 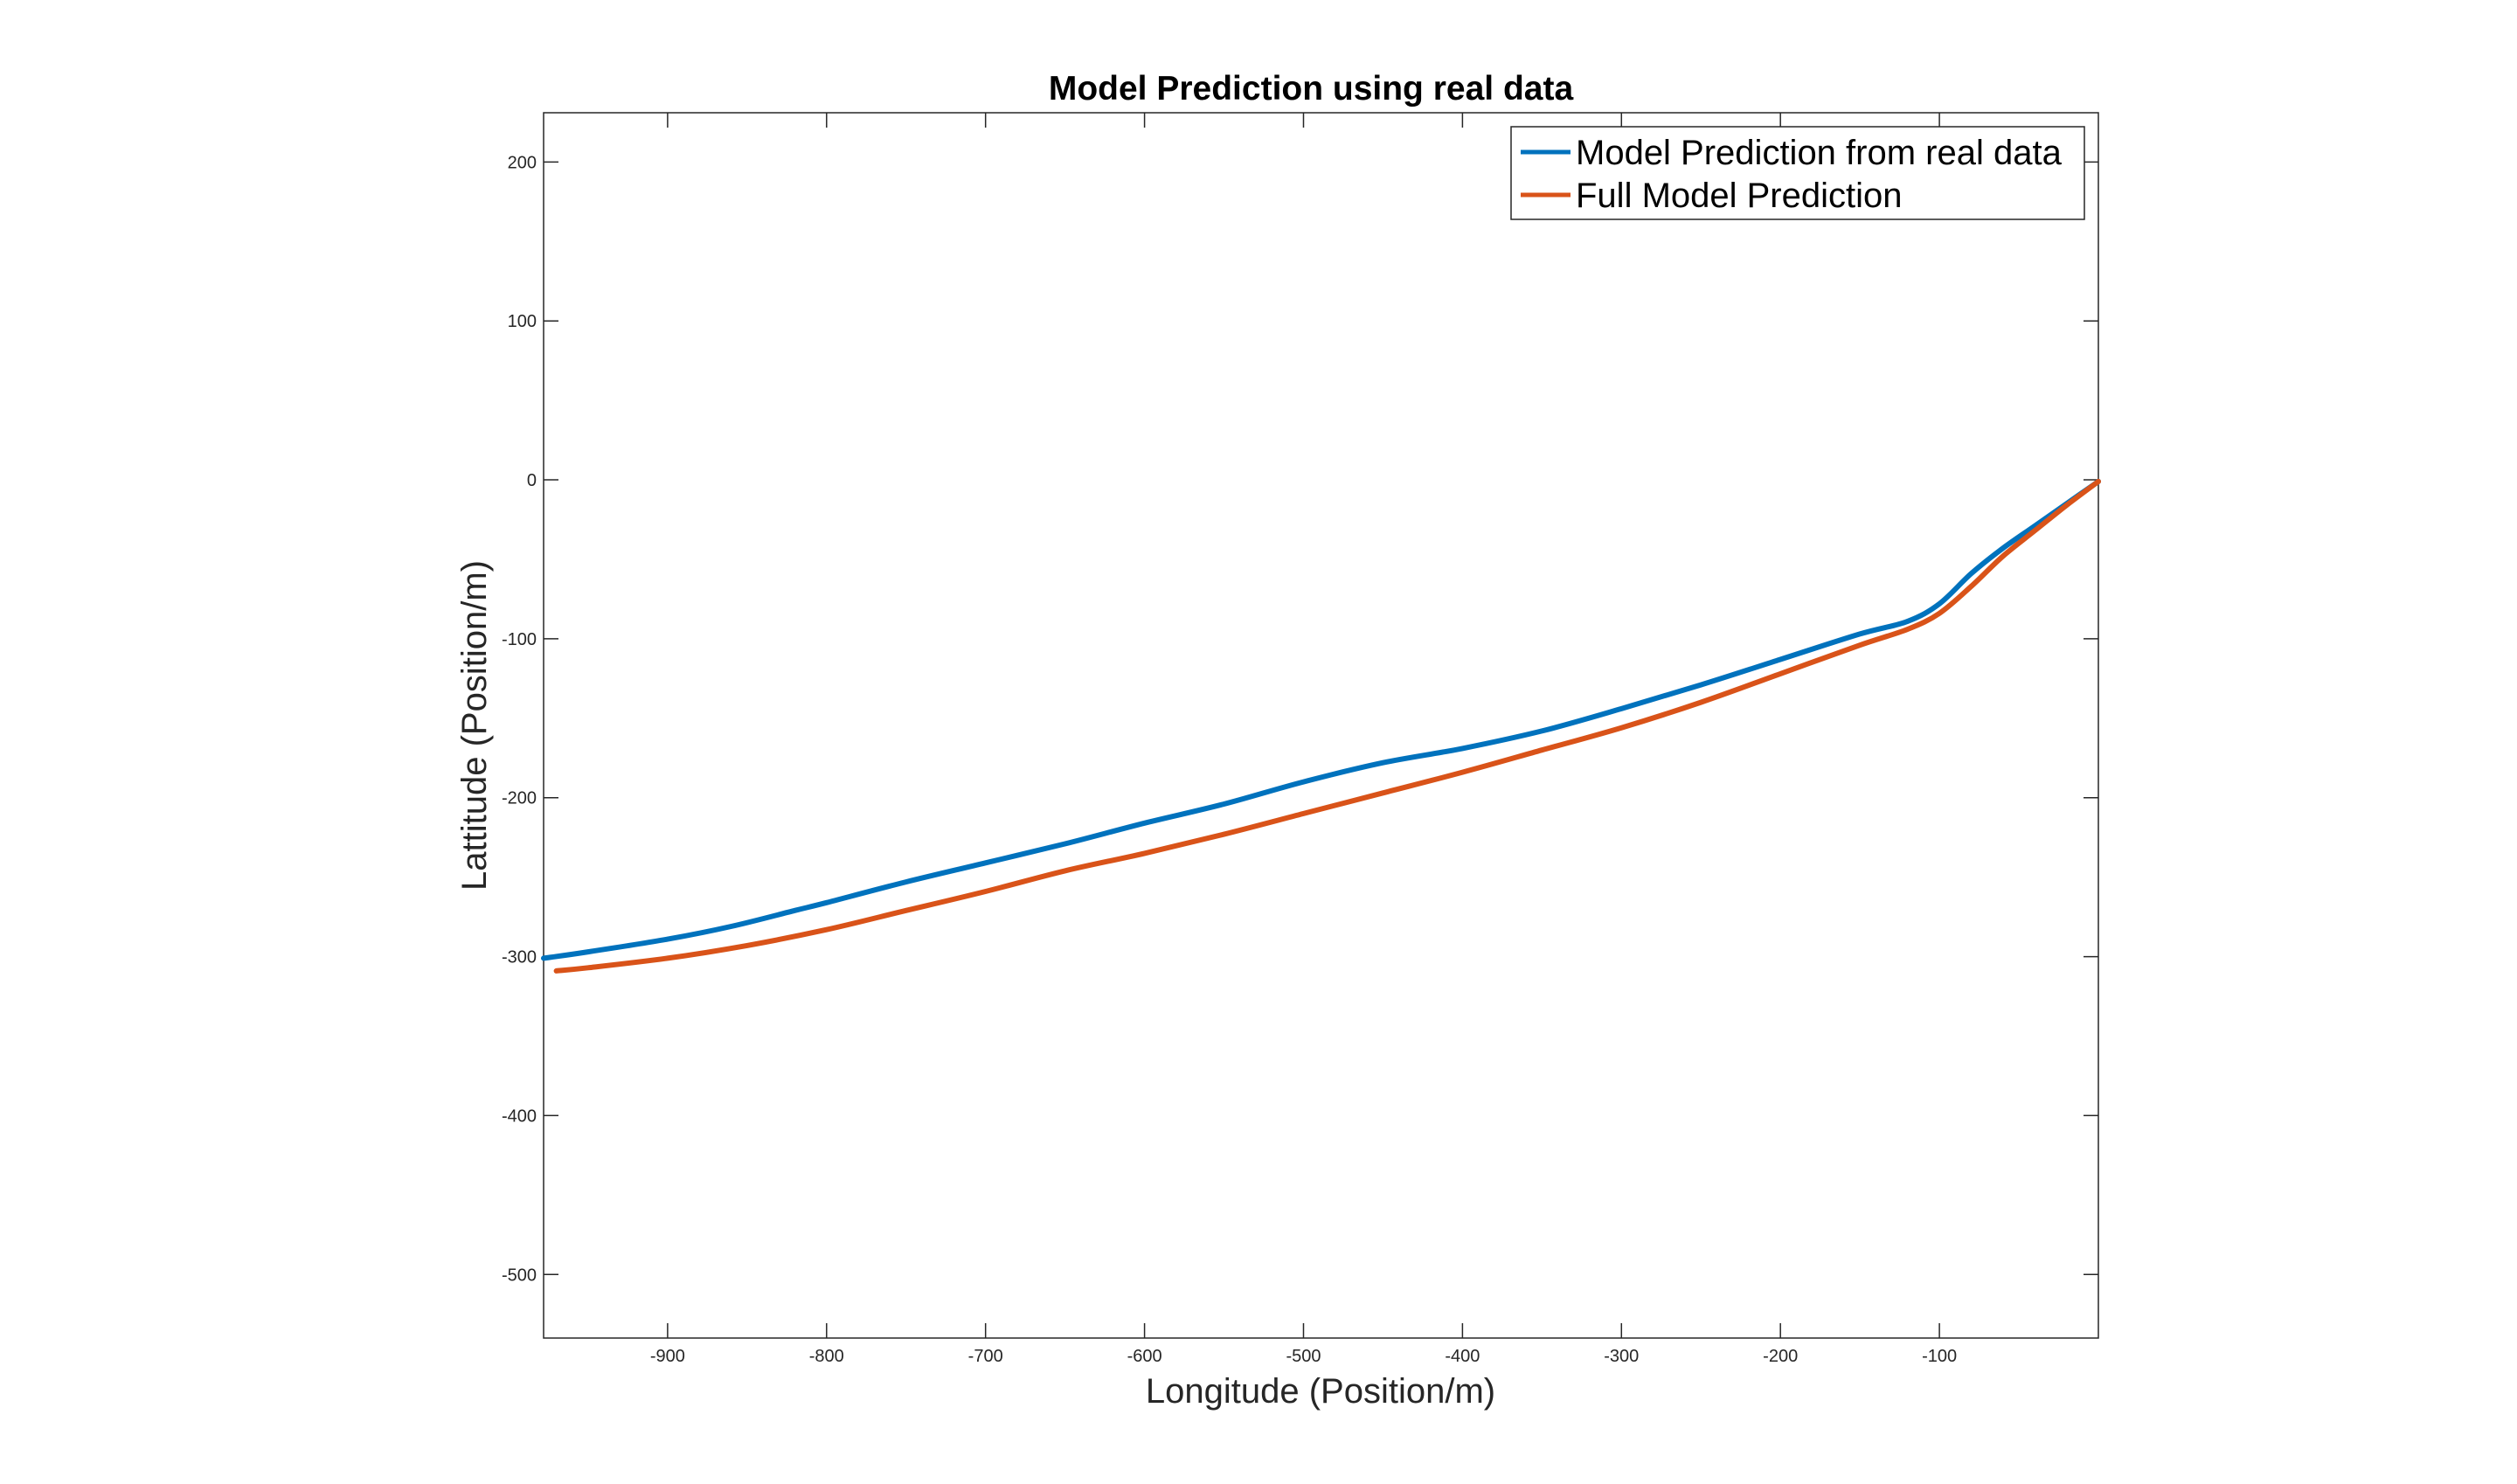 What do you see at coordinates (1739, 196) in the screenshot?
I see `legend-label-series-2: Full Model Prediction` at bounding box center [1739, 196].